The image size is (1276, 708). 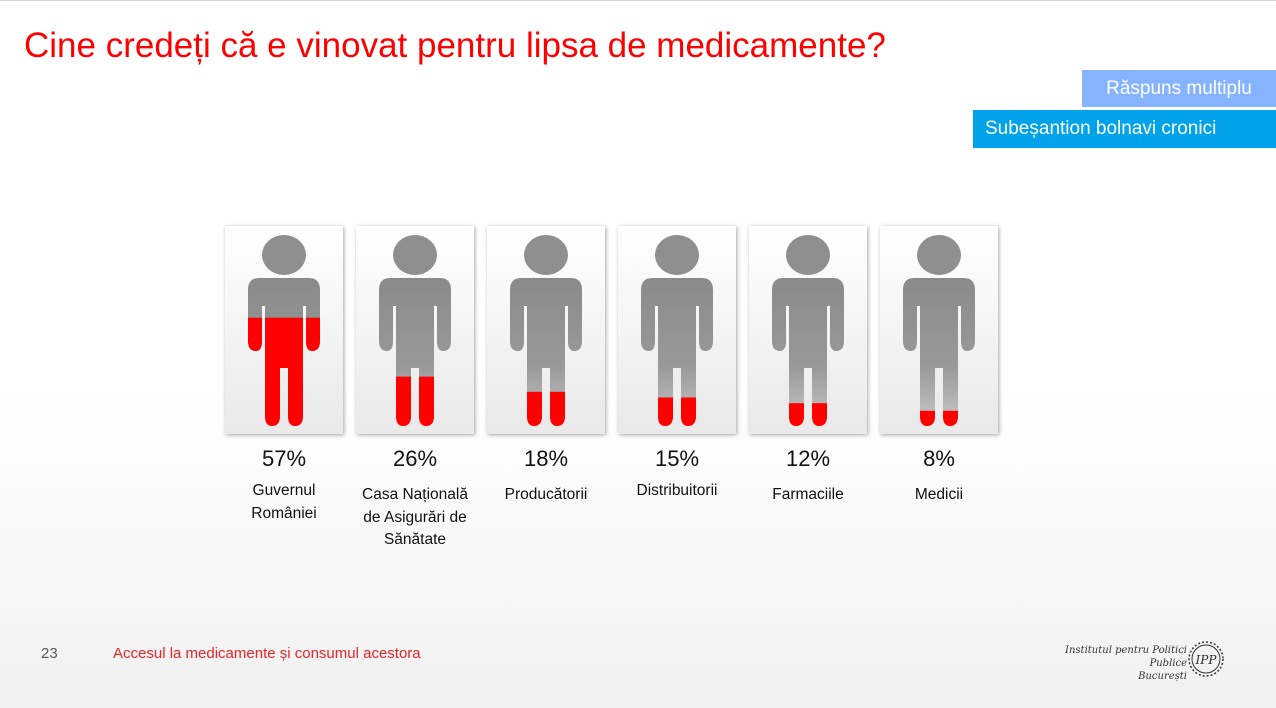 I want to click on value-label: 8%, so click(x=939, y=458).